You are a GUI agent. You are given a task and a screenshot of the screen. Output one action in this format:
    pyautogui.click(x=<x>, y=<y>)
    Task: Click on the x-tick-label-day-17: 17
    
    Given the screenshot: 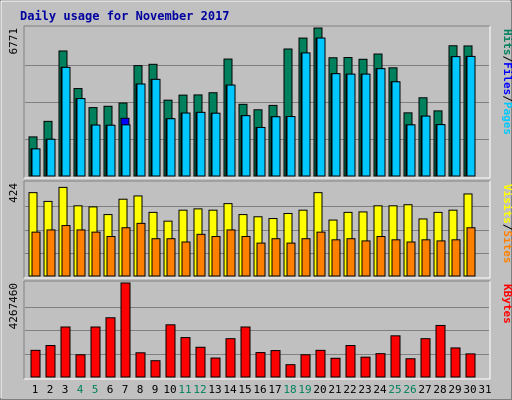 What is the action you would take?
    pyautogui.click(x=274, y=389)
    